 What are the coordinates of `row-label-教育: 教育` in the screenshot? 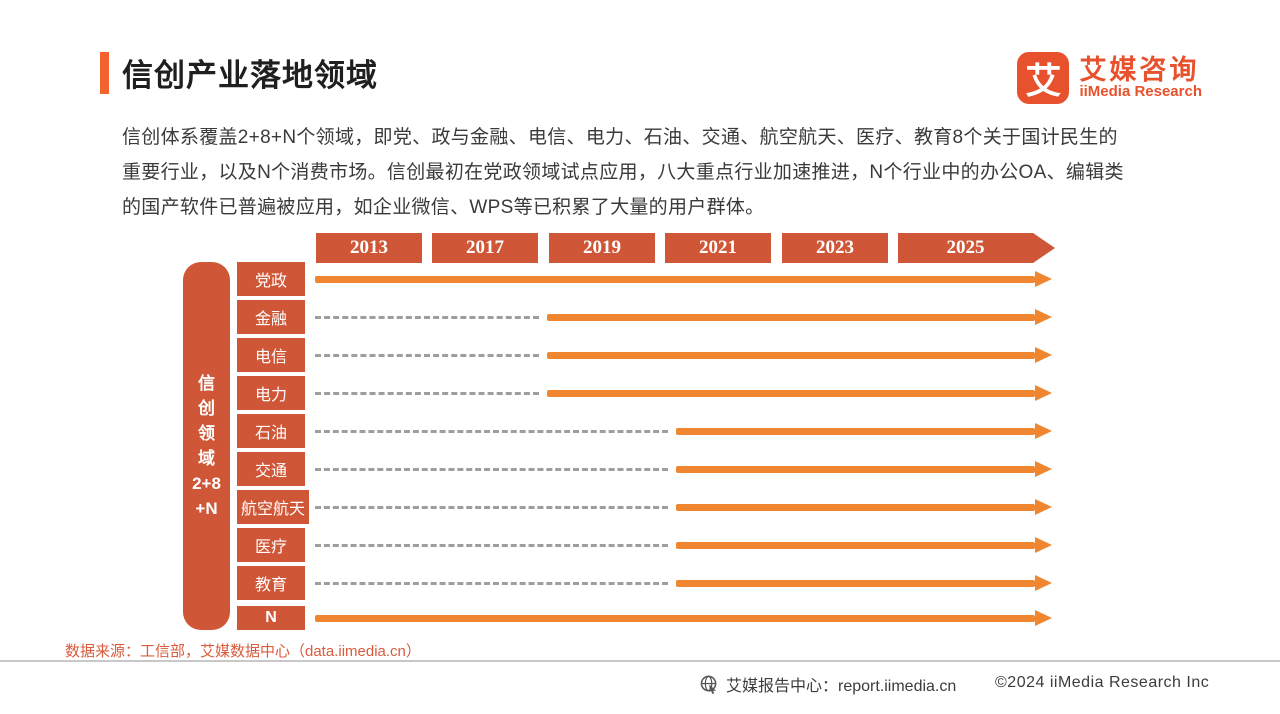 It's located at (271, 583).